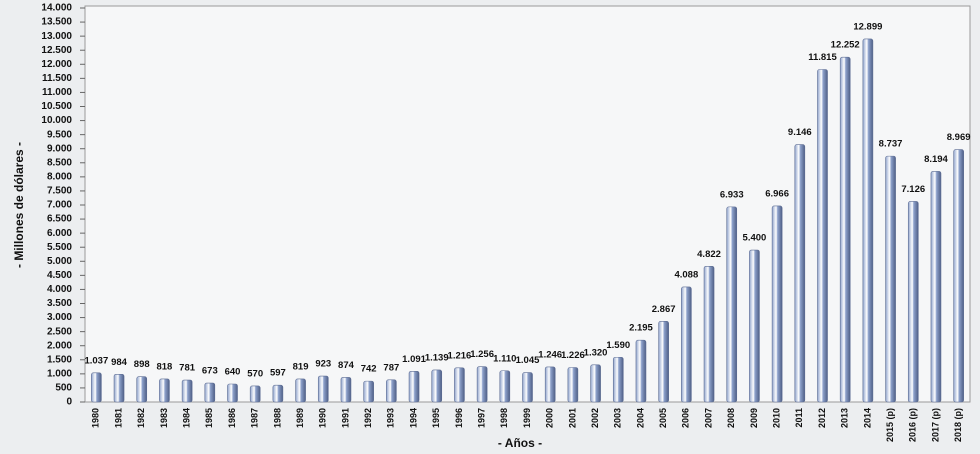  What do you see at coordinates (504, 358) in the screenshot?
I see `value-label: 1.110` at bounding box center [504, 358].